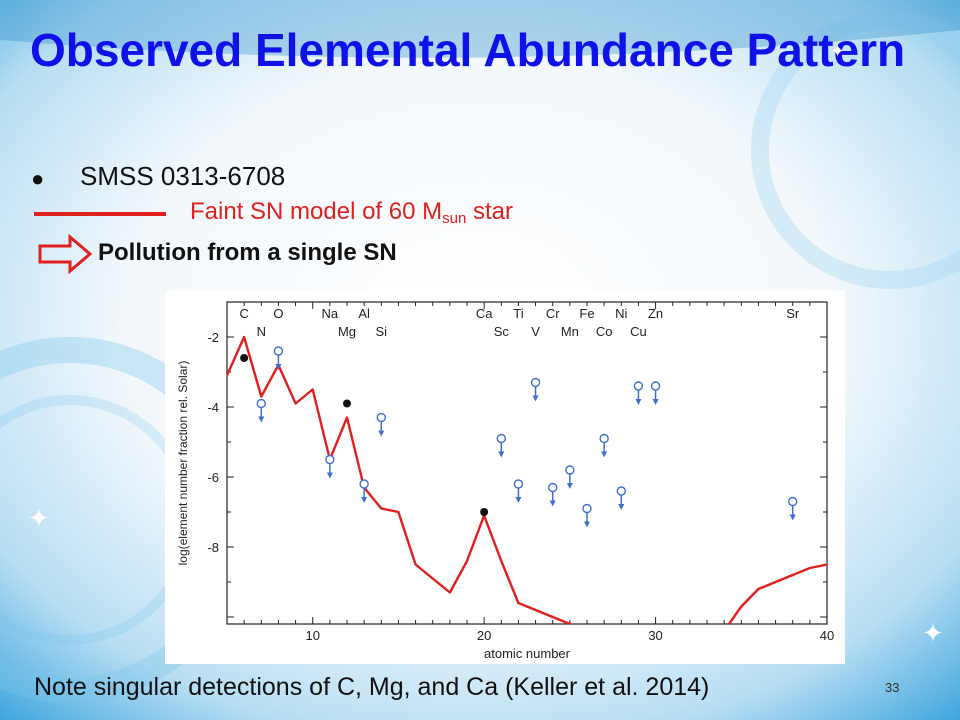 The image size is (960, 720). What do you see at coordinates (527, 437) in the screenshot?
I see `chart-upper-limits` at bounding box center [527, 437].